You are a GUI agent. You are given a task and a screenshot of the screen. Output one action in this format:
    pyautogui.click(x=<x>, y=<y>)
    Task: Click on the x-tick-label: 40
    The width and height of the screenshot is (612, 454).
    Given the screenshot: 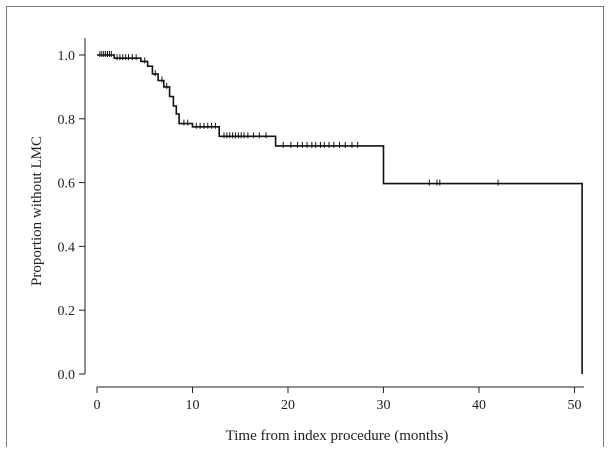 What is the action you would take?
    pyautogui.click(x=479, y=405)
    